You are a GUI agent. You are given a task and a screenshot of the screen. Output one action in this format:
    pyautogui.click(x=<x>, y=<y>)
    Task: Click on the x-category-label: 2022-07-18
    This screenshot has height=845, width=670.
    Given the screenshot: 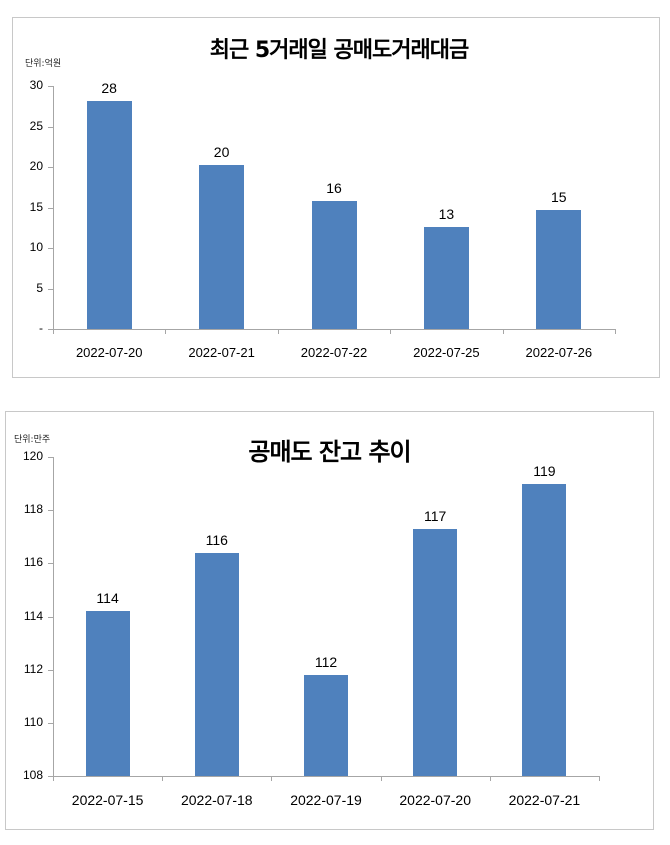 What is the action you would take?
    pyautogui.click(x=216, y=800)
    